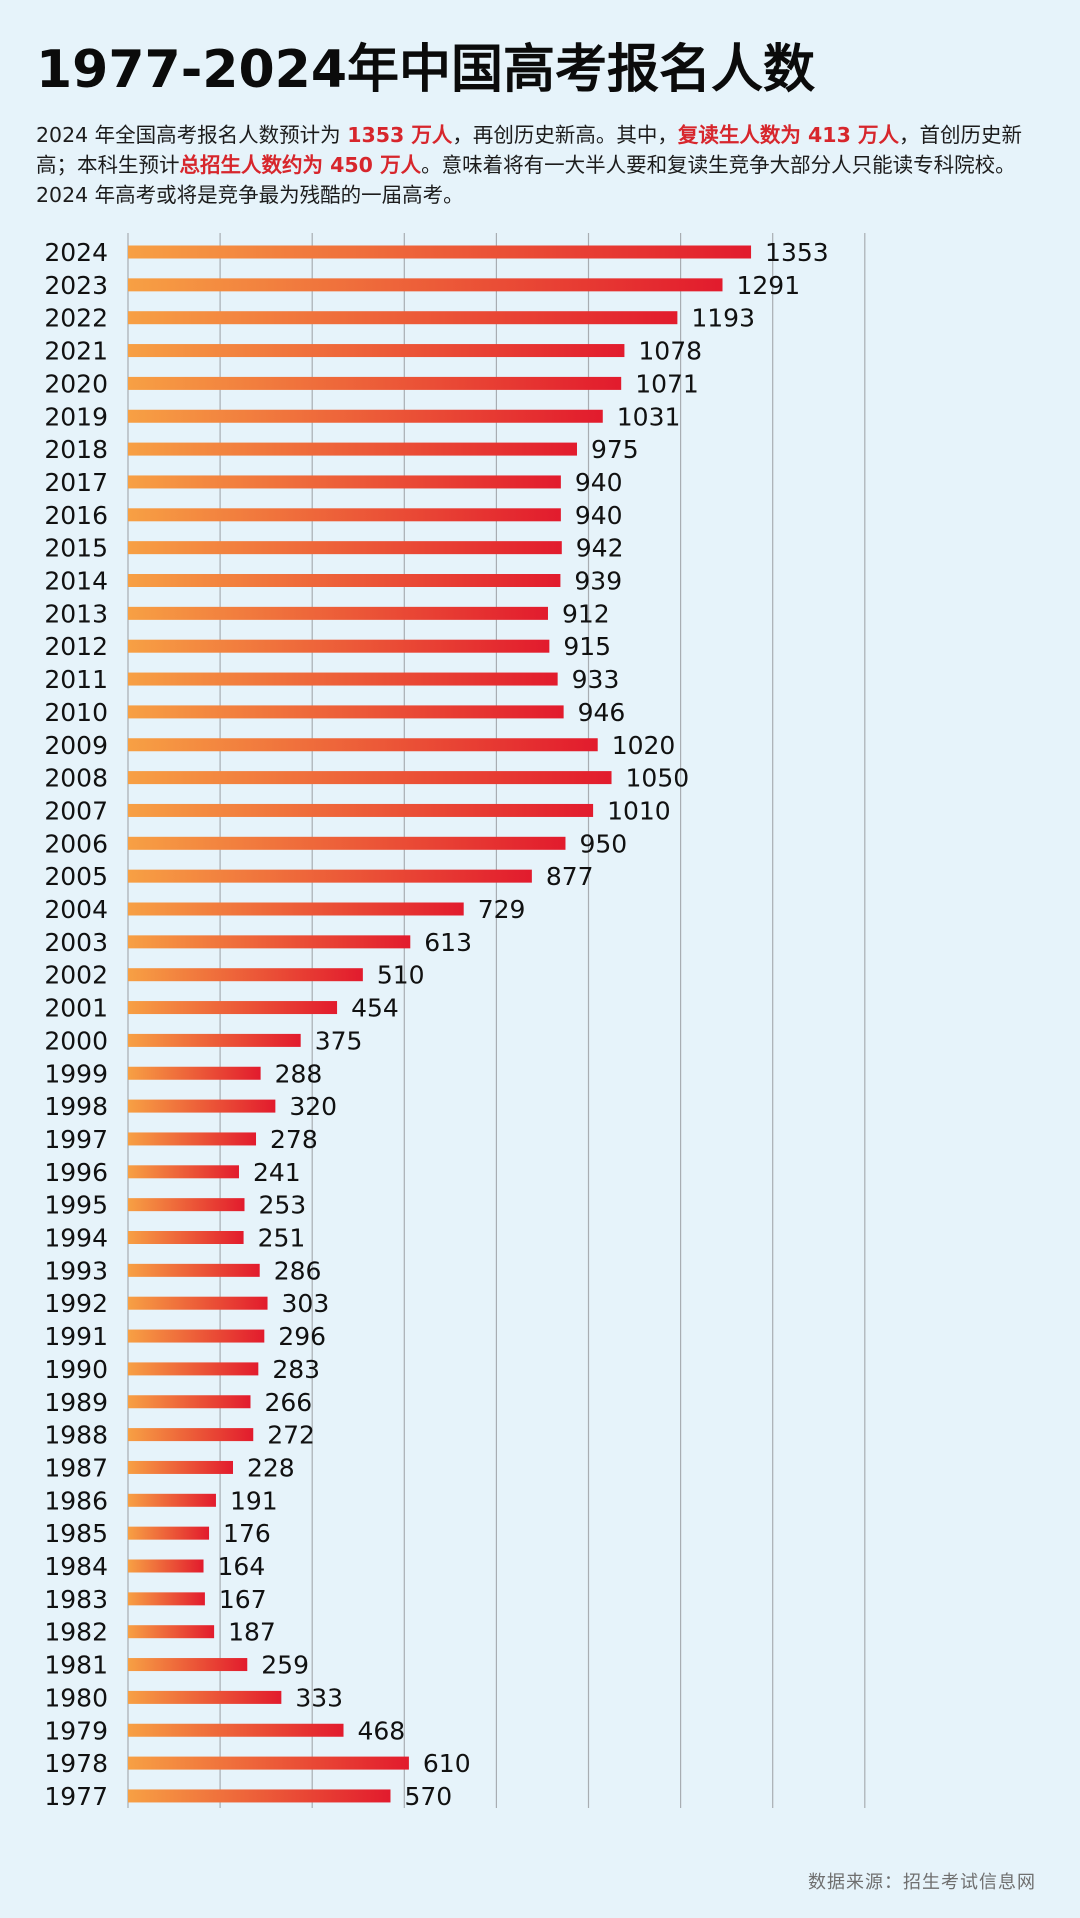 The image size is (1080, 1918). Describe the element at coordinates (658, 778) in the screenshot. I see `value-label-2008: 1050` at that location.